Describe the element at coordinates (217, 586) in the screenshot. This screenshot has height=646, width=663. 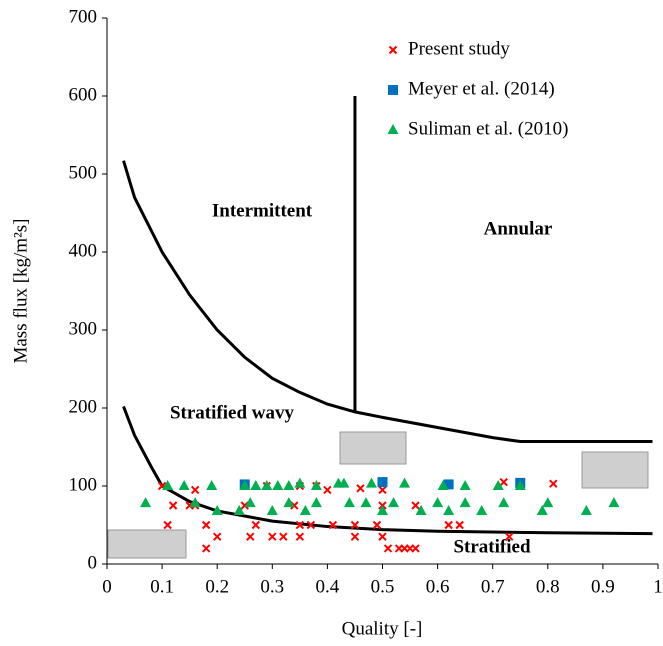
I see `x-tick-label: 0.2` at that location.